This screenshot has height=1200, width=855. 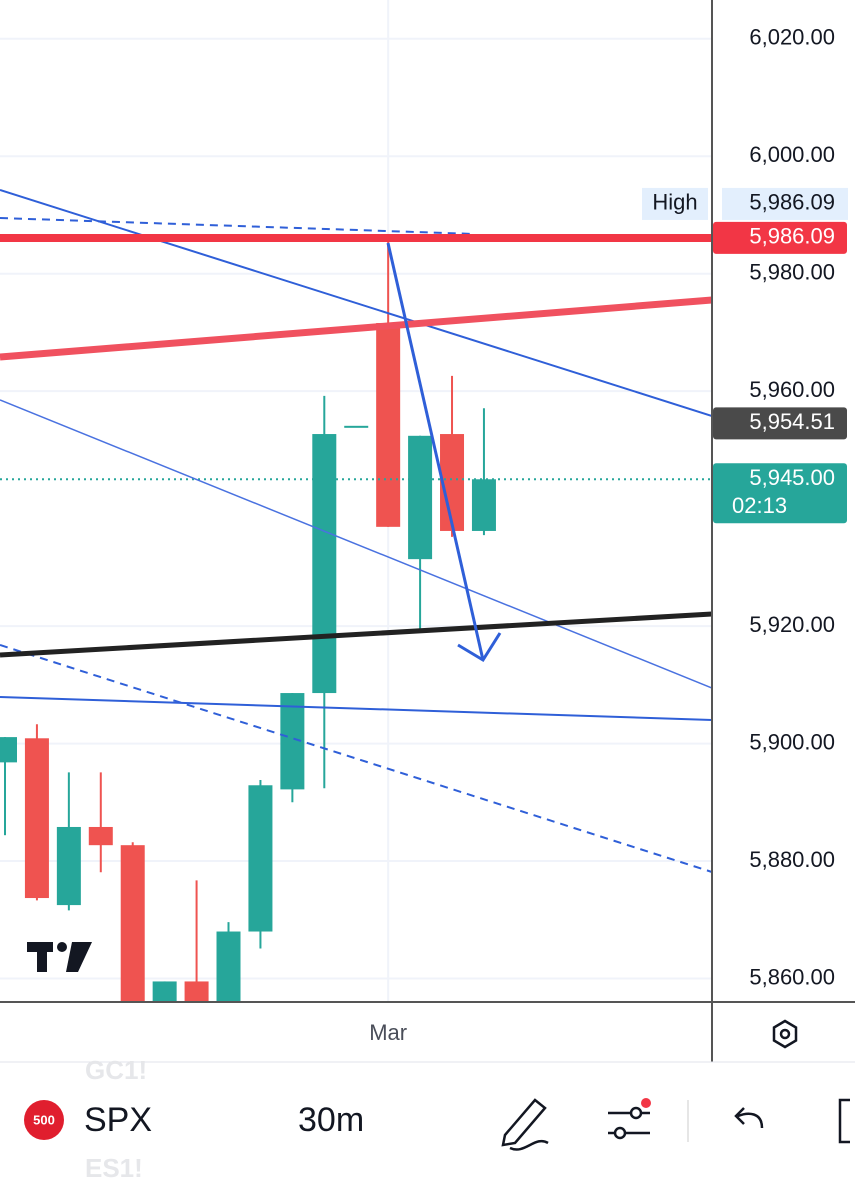 I want to click on settings-icon, so click(x=785, y=1034).